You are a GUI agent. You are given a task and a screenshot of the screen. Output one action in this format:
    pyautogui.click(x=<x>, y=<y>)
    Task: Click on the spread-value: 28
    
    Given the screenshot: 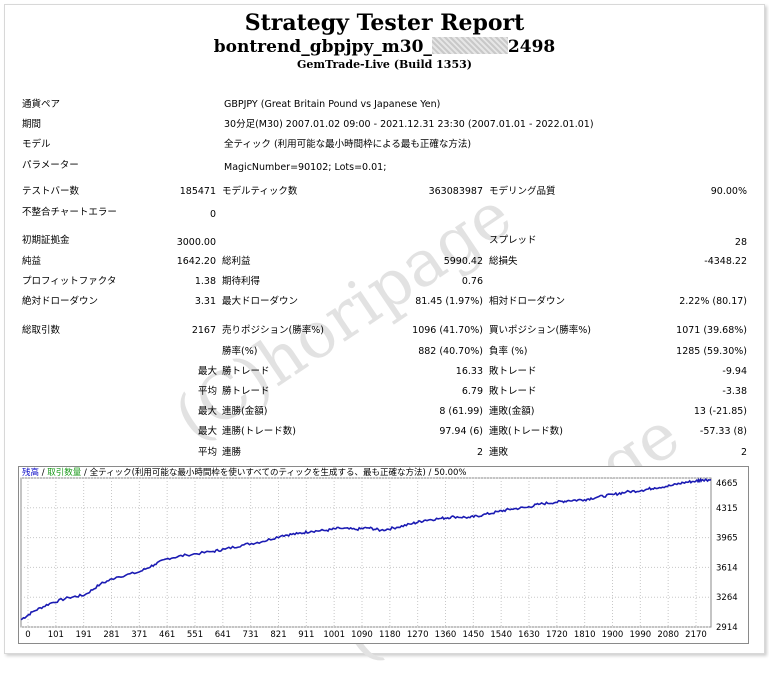 What is the action you would take?
    pyautogui.click(x=740, y=242)
    